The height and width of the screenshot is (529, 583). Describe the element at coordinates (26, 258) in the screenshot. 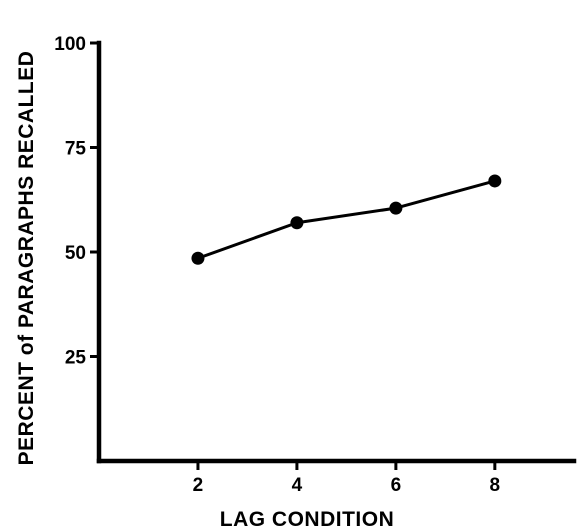

I see `y-axis-title: PERCENT of PARAGRAPHS RECALLED` at that location.